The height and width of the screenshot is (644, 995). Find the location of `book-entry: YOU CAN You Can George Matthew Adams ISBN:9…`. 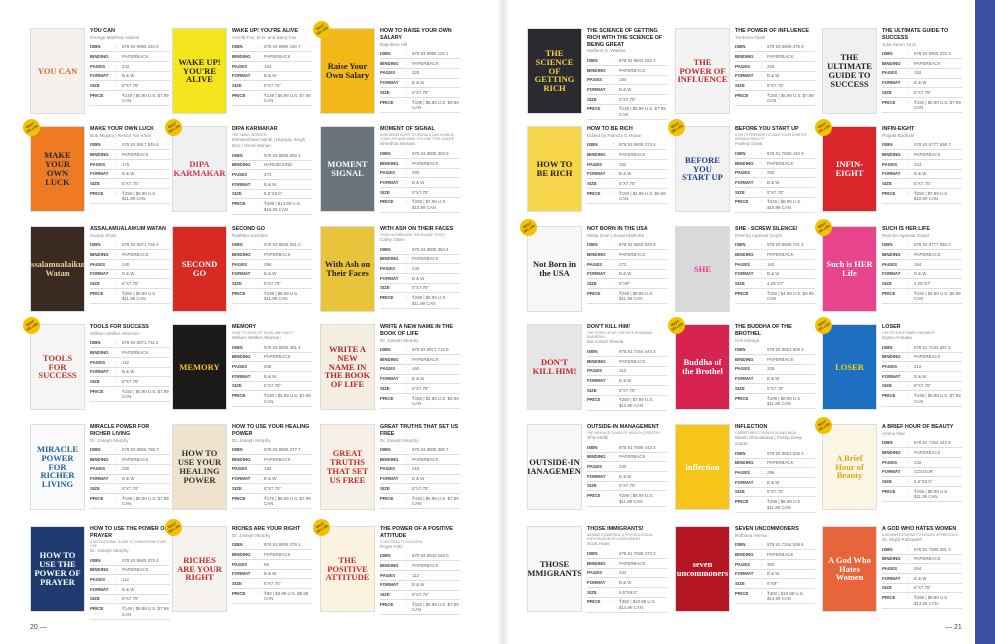

book-entry: YOU CAN You Can George Matthew Adams ISBN:9… is located at coordinates (102, 76).